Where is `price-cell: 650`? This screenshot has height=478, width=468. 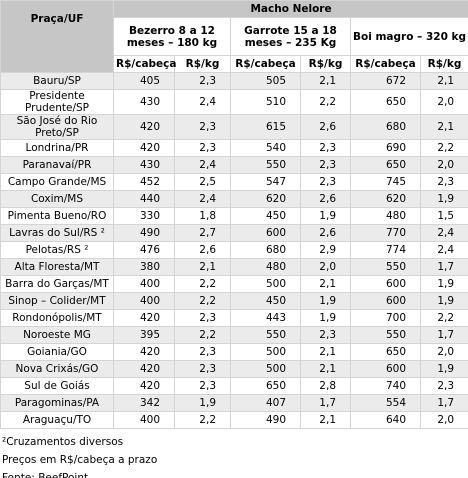 price-cell: 650 is located at coordinates (385, 165).